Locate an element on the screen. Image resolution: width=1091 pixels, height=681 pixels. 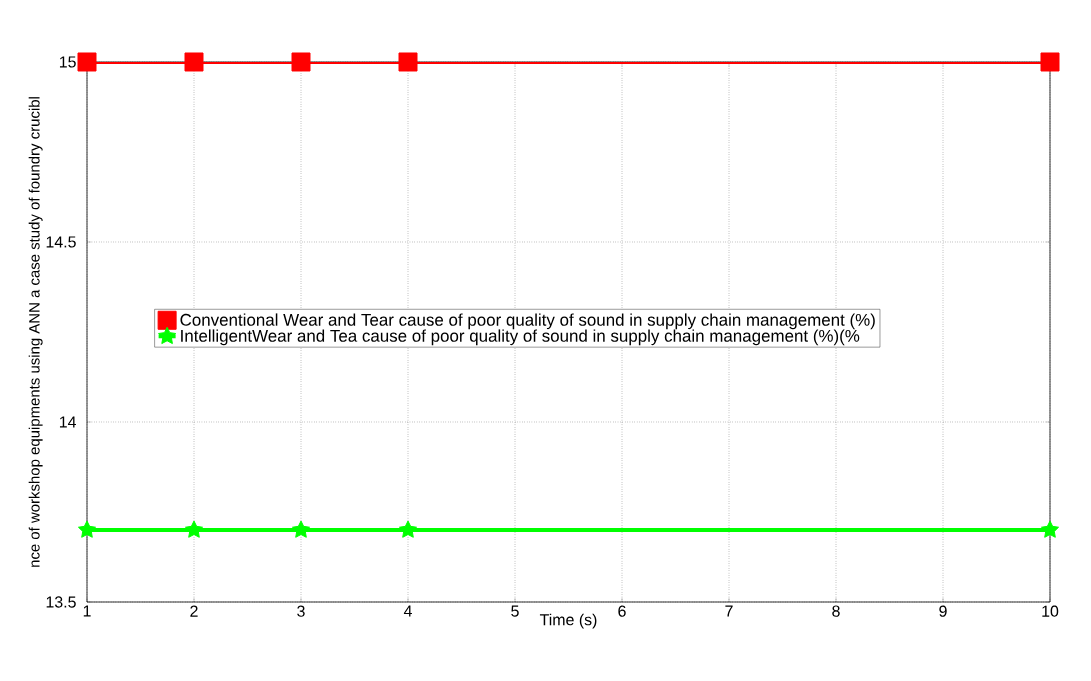
x-tick-label: 7 is located at coordinates (729, 611).